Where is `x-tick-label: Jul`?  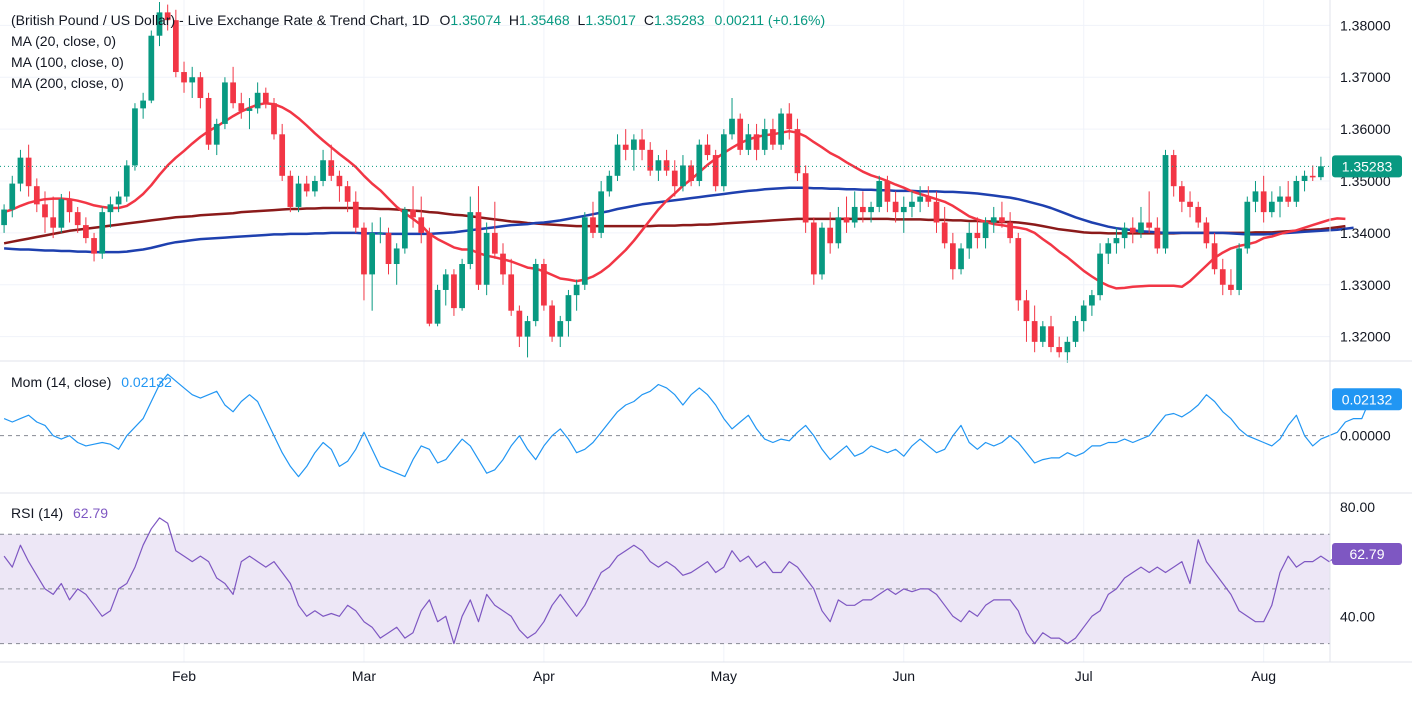 x-tick-label: Jul is located at coordinates (1084, 676).